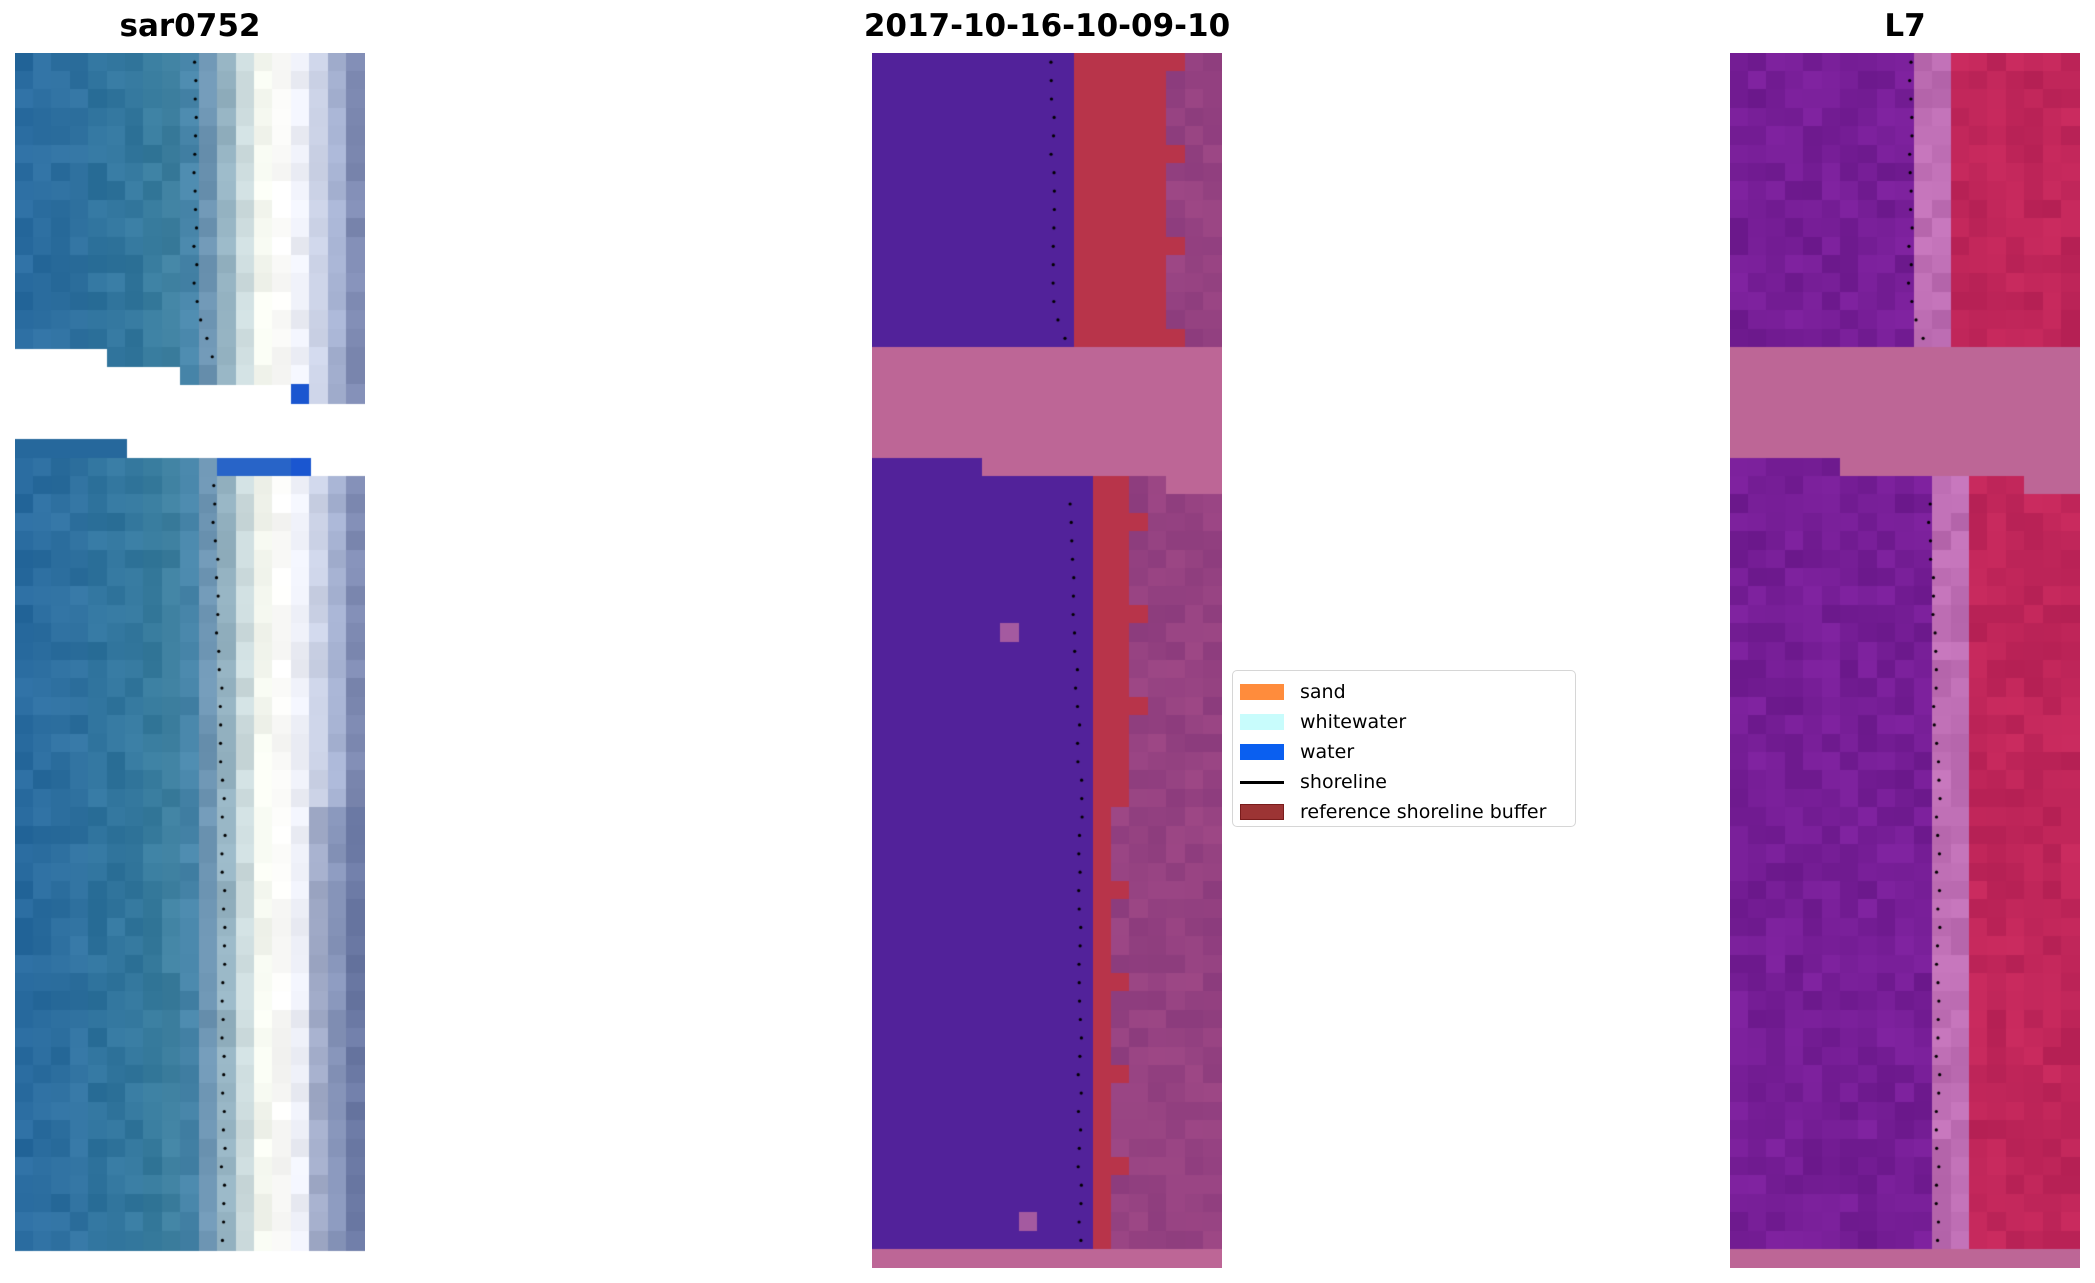  What do you see at coordinates (1323, 692) in the screenshot?
I see `legend-label: sand` at bounding box center [1323, 692].